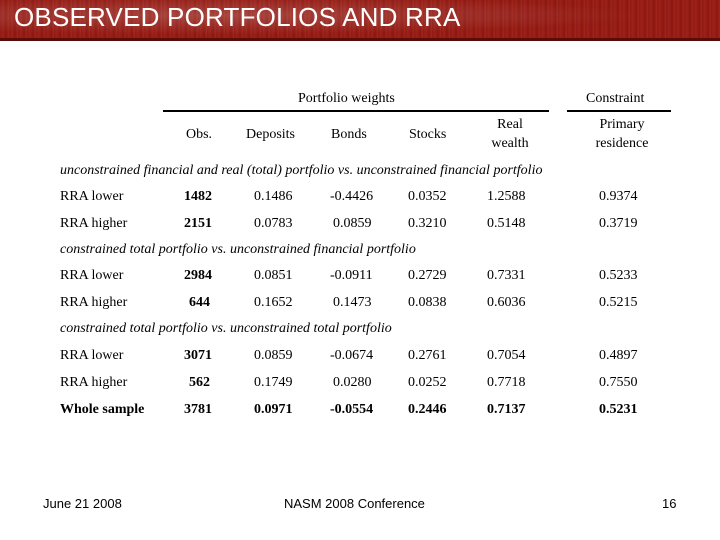  Describe the element at coordinates (352, 223) in the screenshot. I see `cell-bonds: 0.0859` at that location.